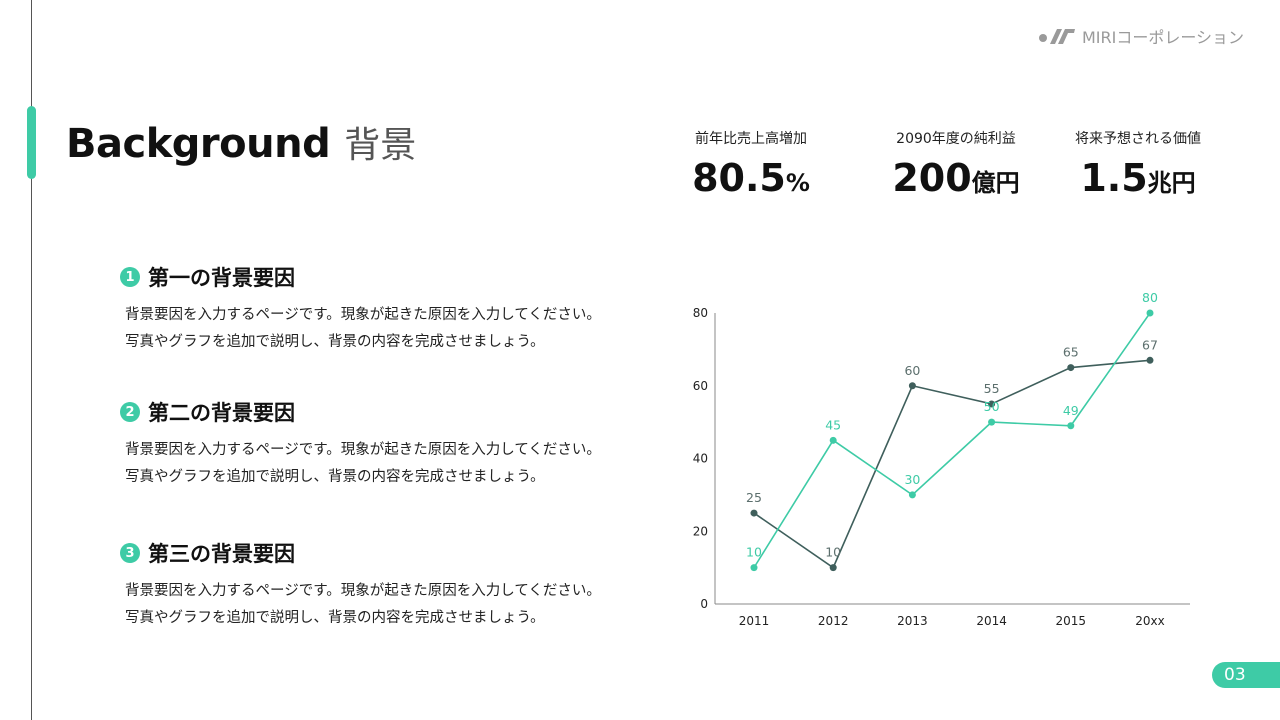 The image size is (1280, 720). Describe the element at coordinates (700, 313) in the screenshot. I see `y-tick-label: 80` at that location.